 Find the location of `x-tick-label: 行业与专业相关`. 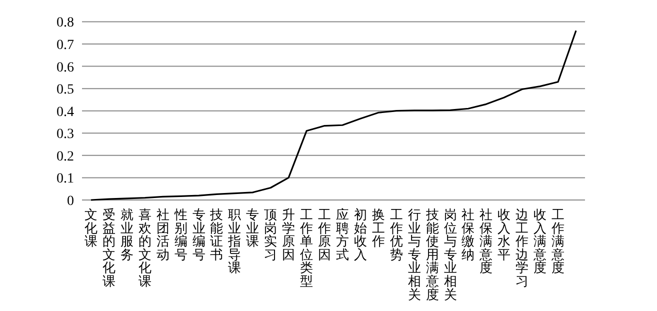

x-tick-label: 行业与专业相关 is located at coordinates (414, 254).